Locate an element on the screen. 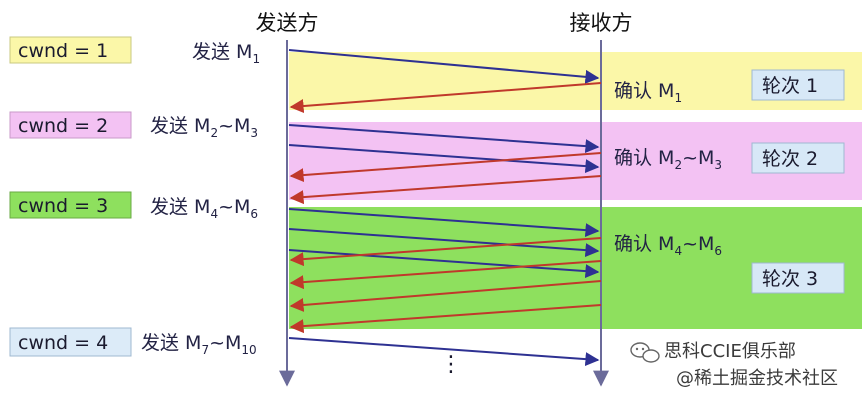  round-box-3: 轮次 3 is located at coordinates (798, 278).